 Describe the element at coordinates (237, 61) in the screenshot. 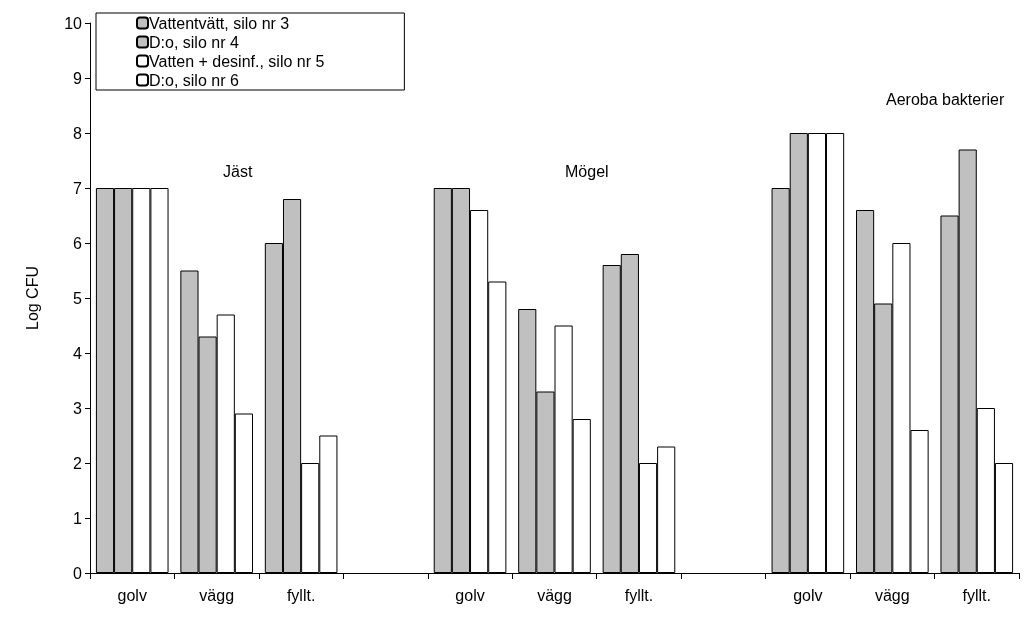

I see `legend-label: Vatten + desinf., silo nr 5` at that location.